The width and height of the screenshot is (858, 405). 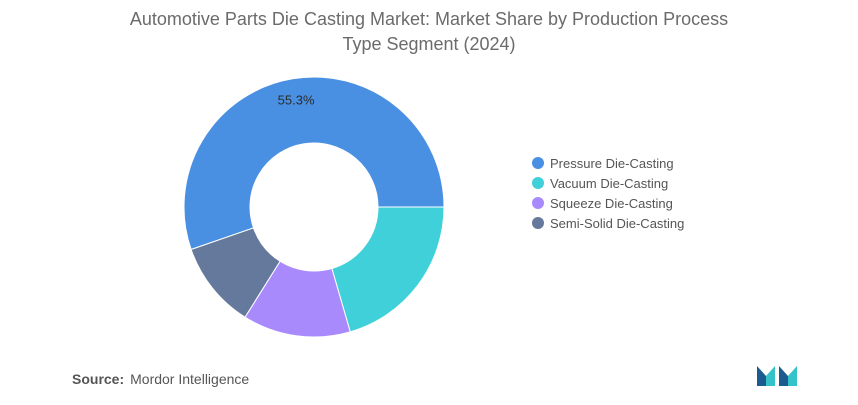 I want to click on data-label: 55.3%, so click(x=296, y=99).